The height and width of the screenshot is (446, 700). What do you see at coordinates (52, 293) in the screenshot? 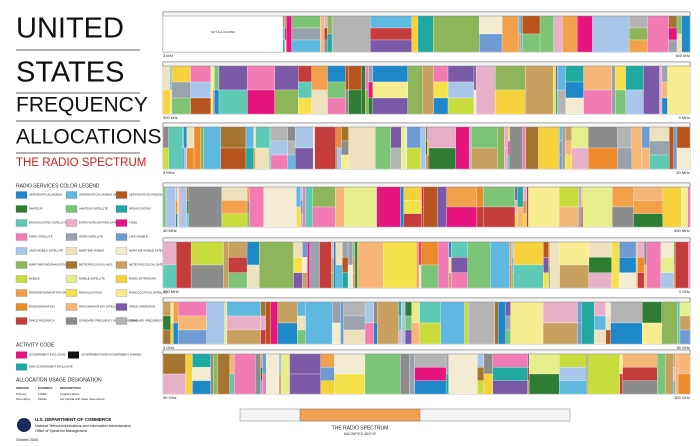
I see `legend-label: RADIODETERMINATION SATELLITE` at bounding box center [52, 293].